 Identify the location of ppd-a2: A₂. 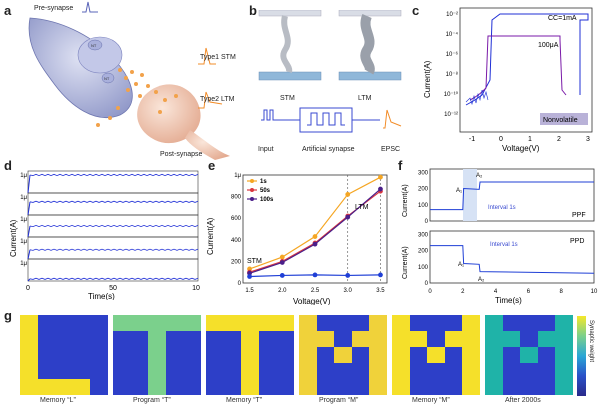
(481, 280).